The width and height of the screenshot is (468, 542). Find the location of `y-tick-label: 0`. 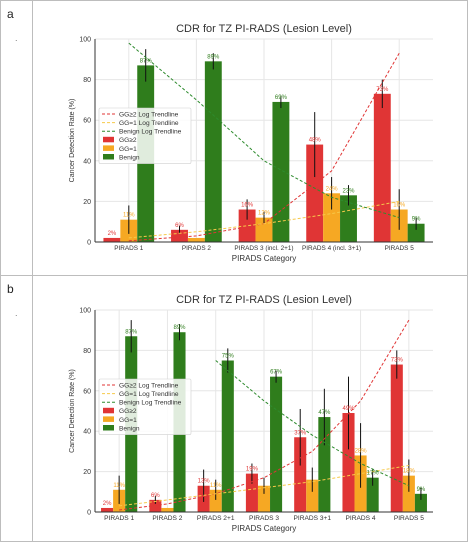

y-tick-label: 0 is located at coordinates (89, 513).